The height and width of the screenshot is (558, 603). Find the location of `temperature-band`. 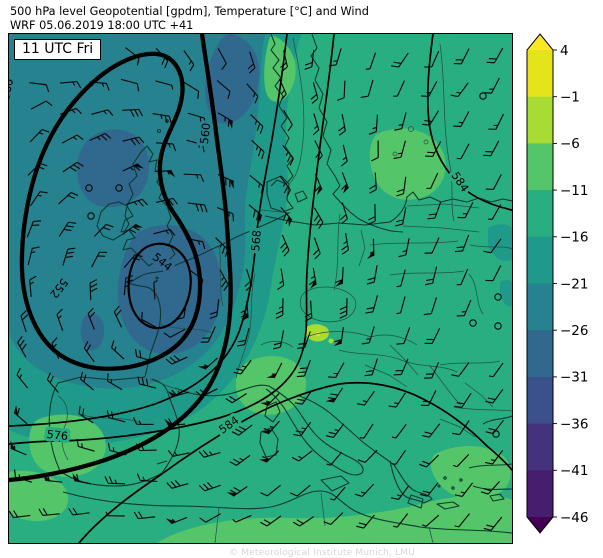

temperature-band is located at coordinates (92, 332).